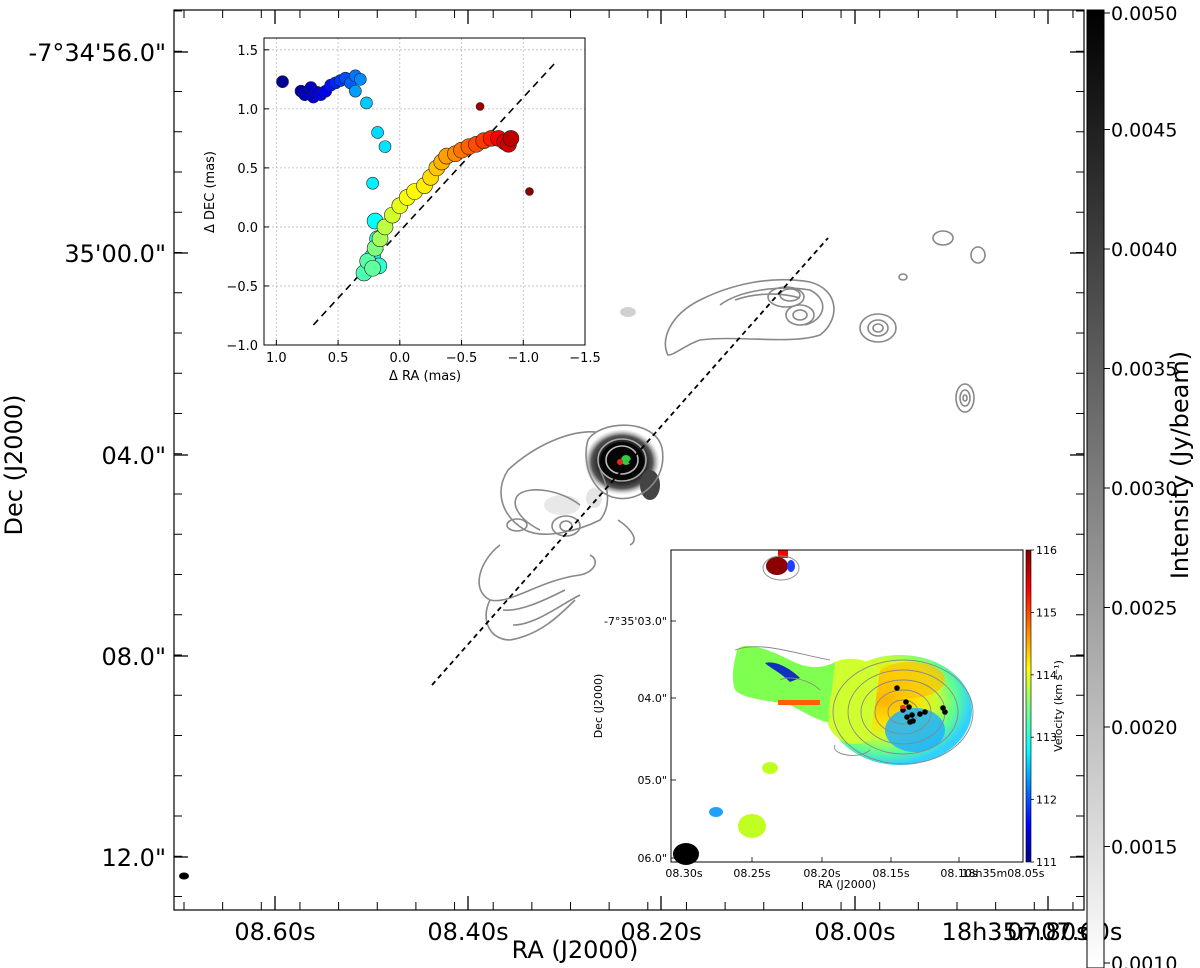  Describe the element at coordinates (1144, 489) in the screenshot. I see `intensity-colorbar-tick-label: 0.0030` at that location.